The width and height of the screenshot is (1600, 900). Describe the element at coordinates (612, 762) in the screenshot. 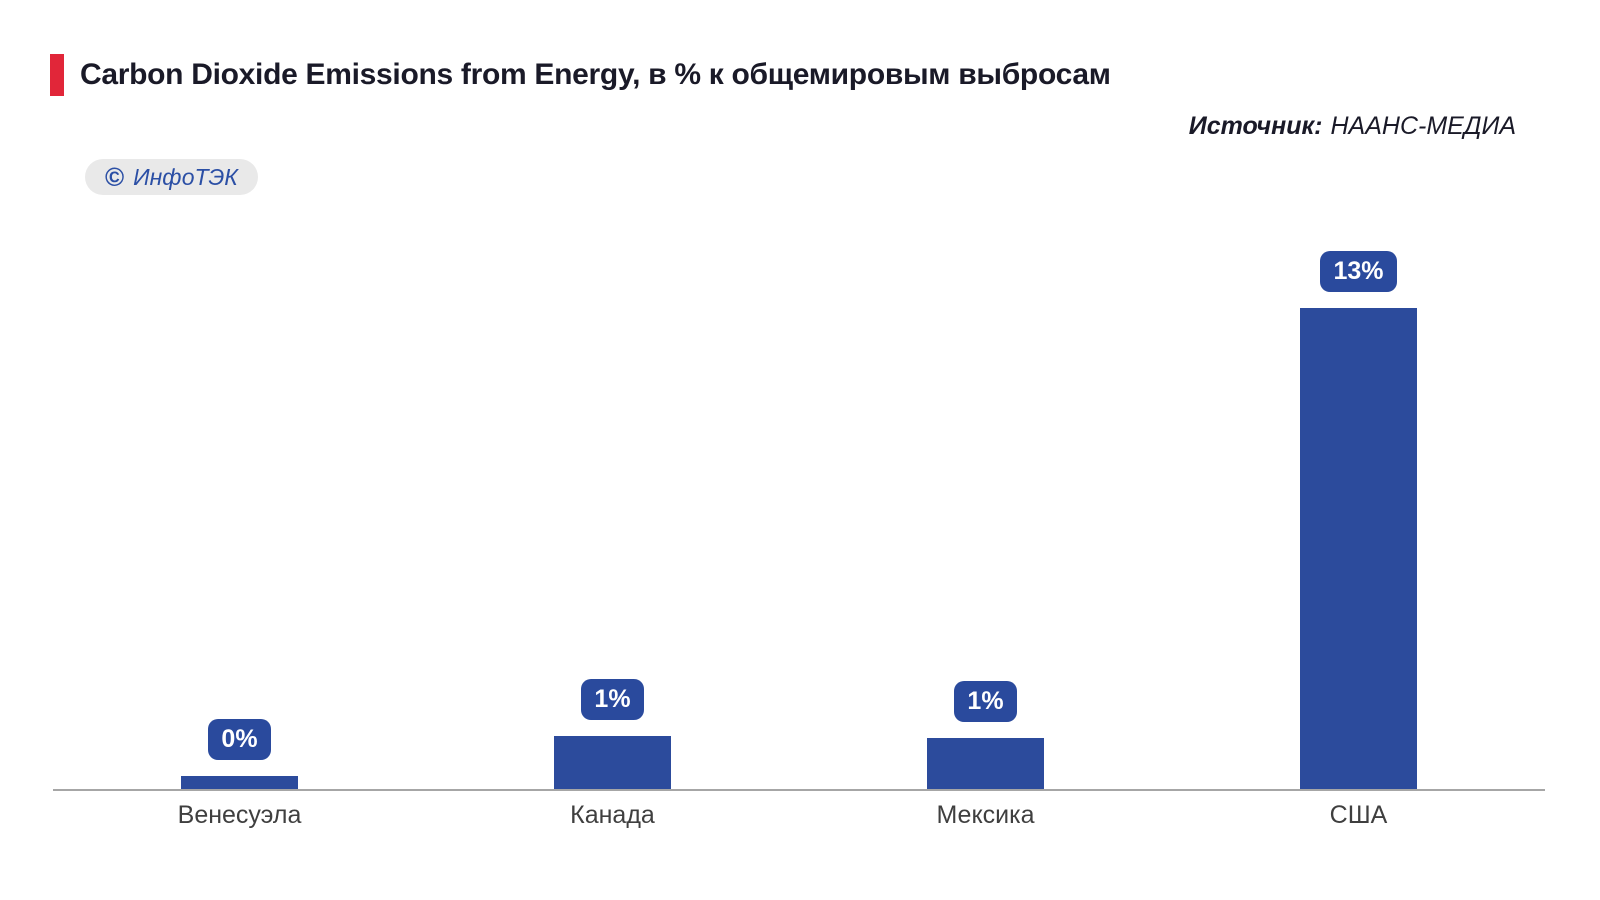

I see `bar-canada` at that location.